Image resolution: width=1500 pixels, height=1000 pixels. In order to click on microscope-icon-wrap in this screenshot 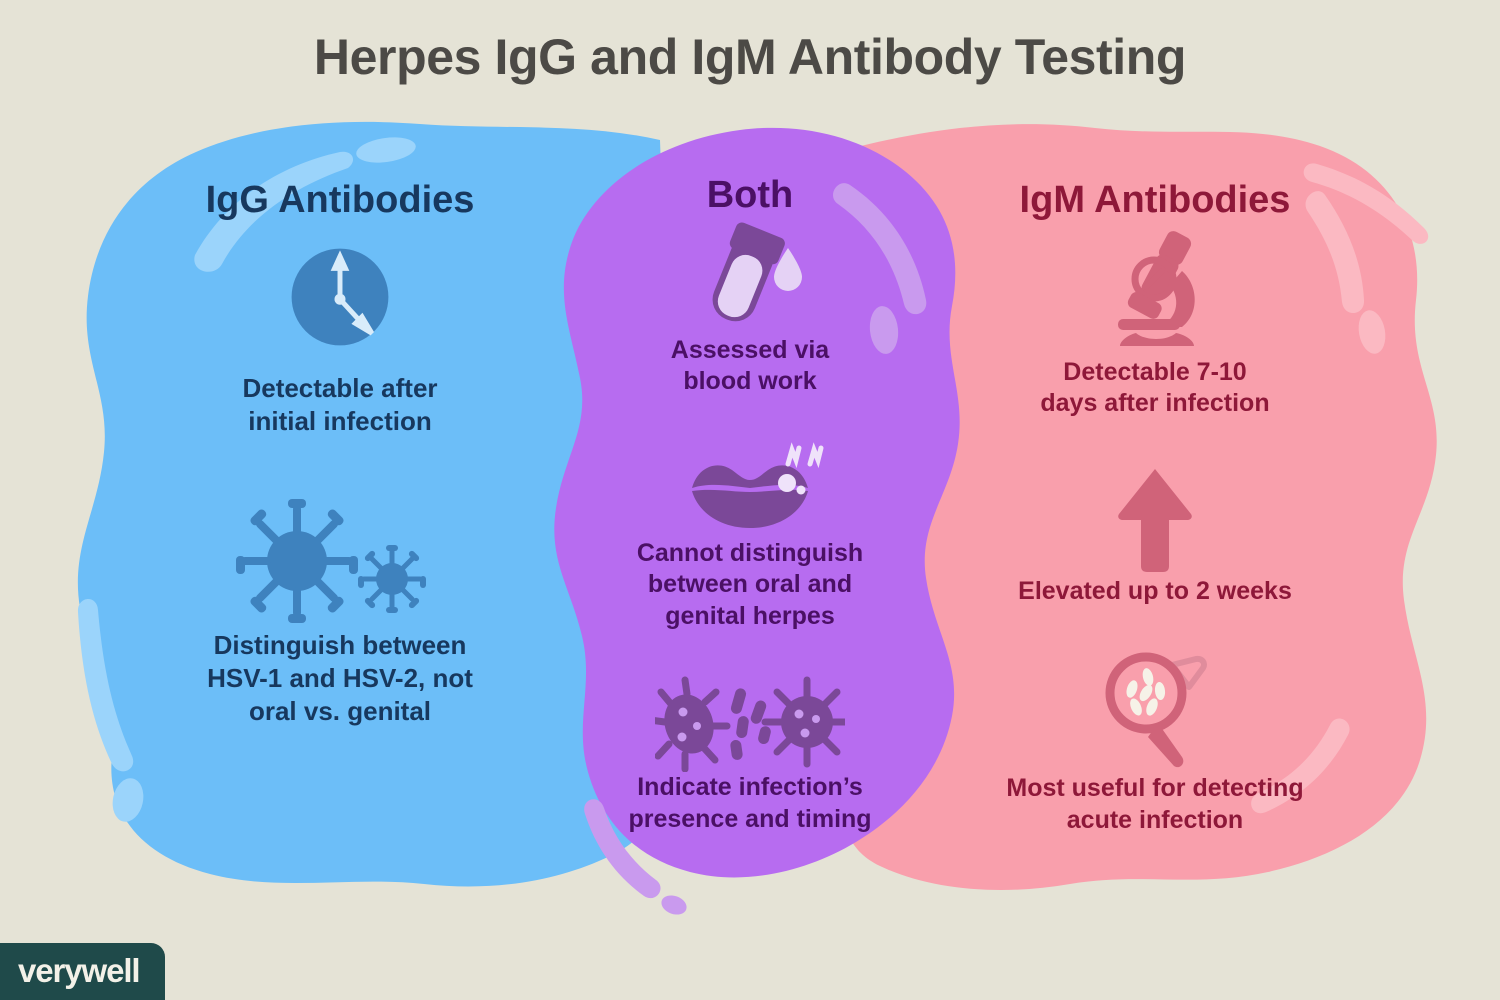, I will do `click(1155, 289)`.